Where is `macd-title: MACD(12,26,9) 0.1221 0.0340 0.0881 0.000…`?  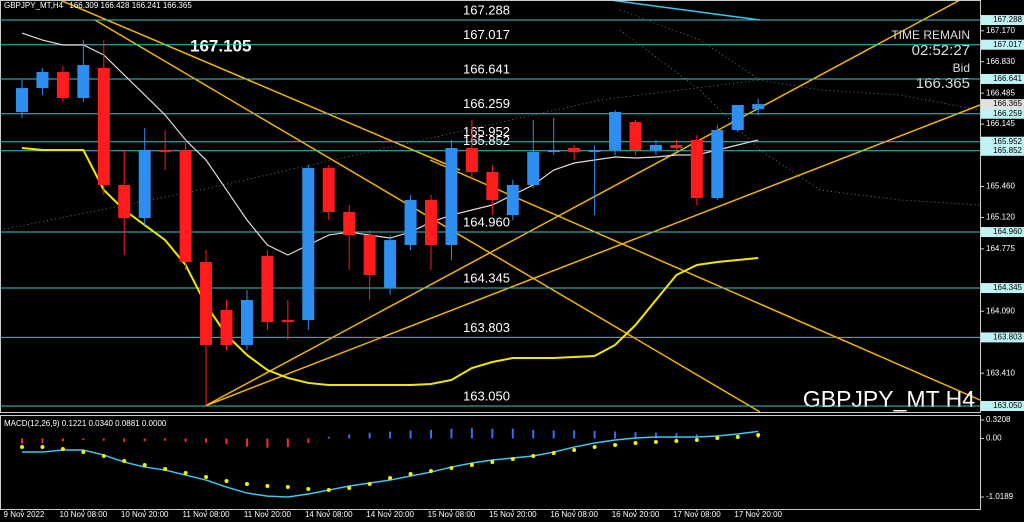
macd-title: MACD(12,26,9) 0.1221 0.0340 0.0881 0.000… is located at coordinates (85, 423).